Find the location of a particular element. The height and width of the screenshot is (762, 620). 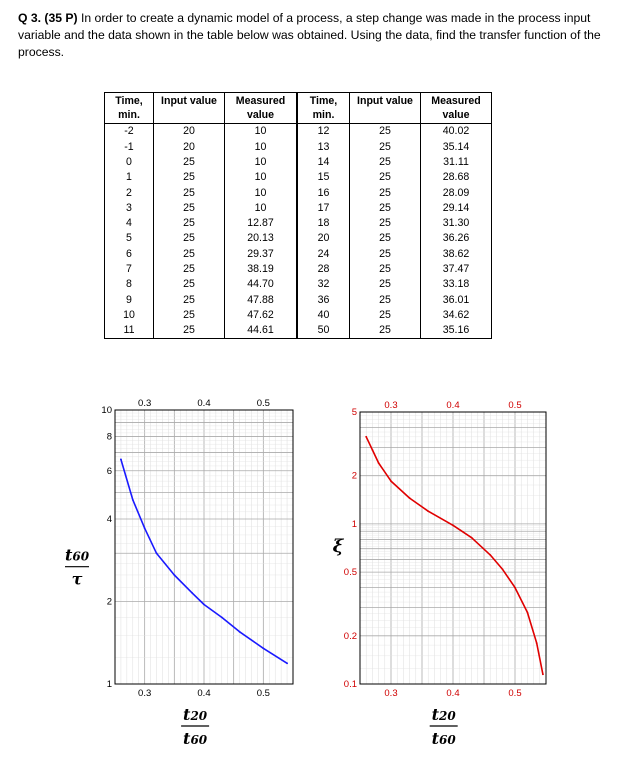

table-cell: 47.62 is located at coordinates (261, 315).